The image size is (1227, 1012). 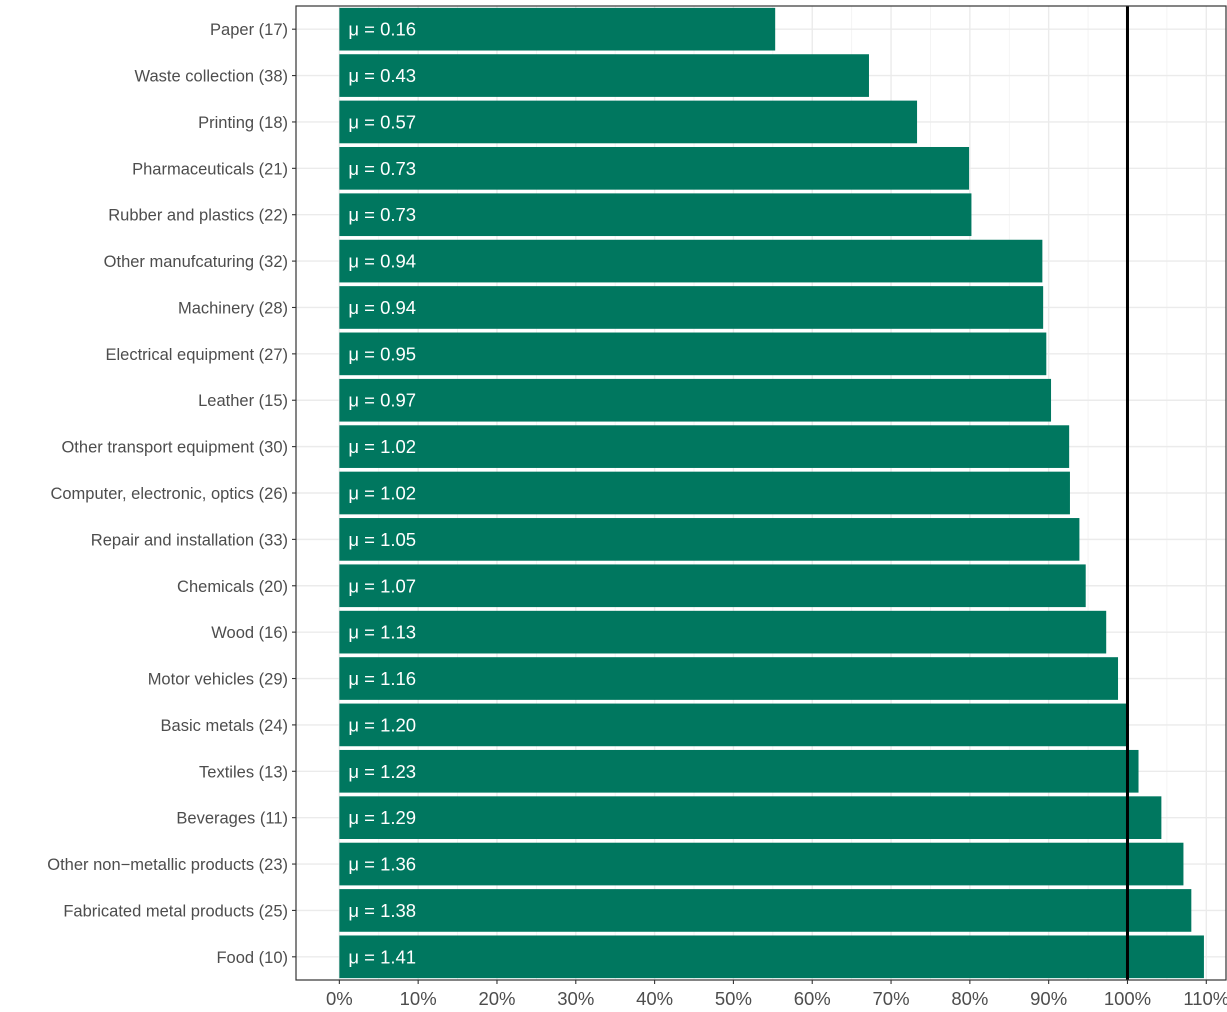 I want to click on x-tick-label: 20%, so click(x=496, y=998).